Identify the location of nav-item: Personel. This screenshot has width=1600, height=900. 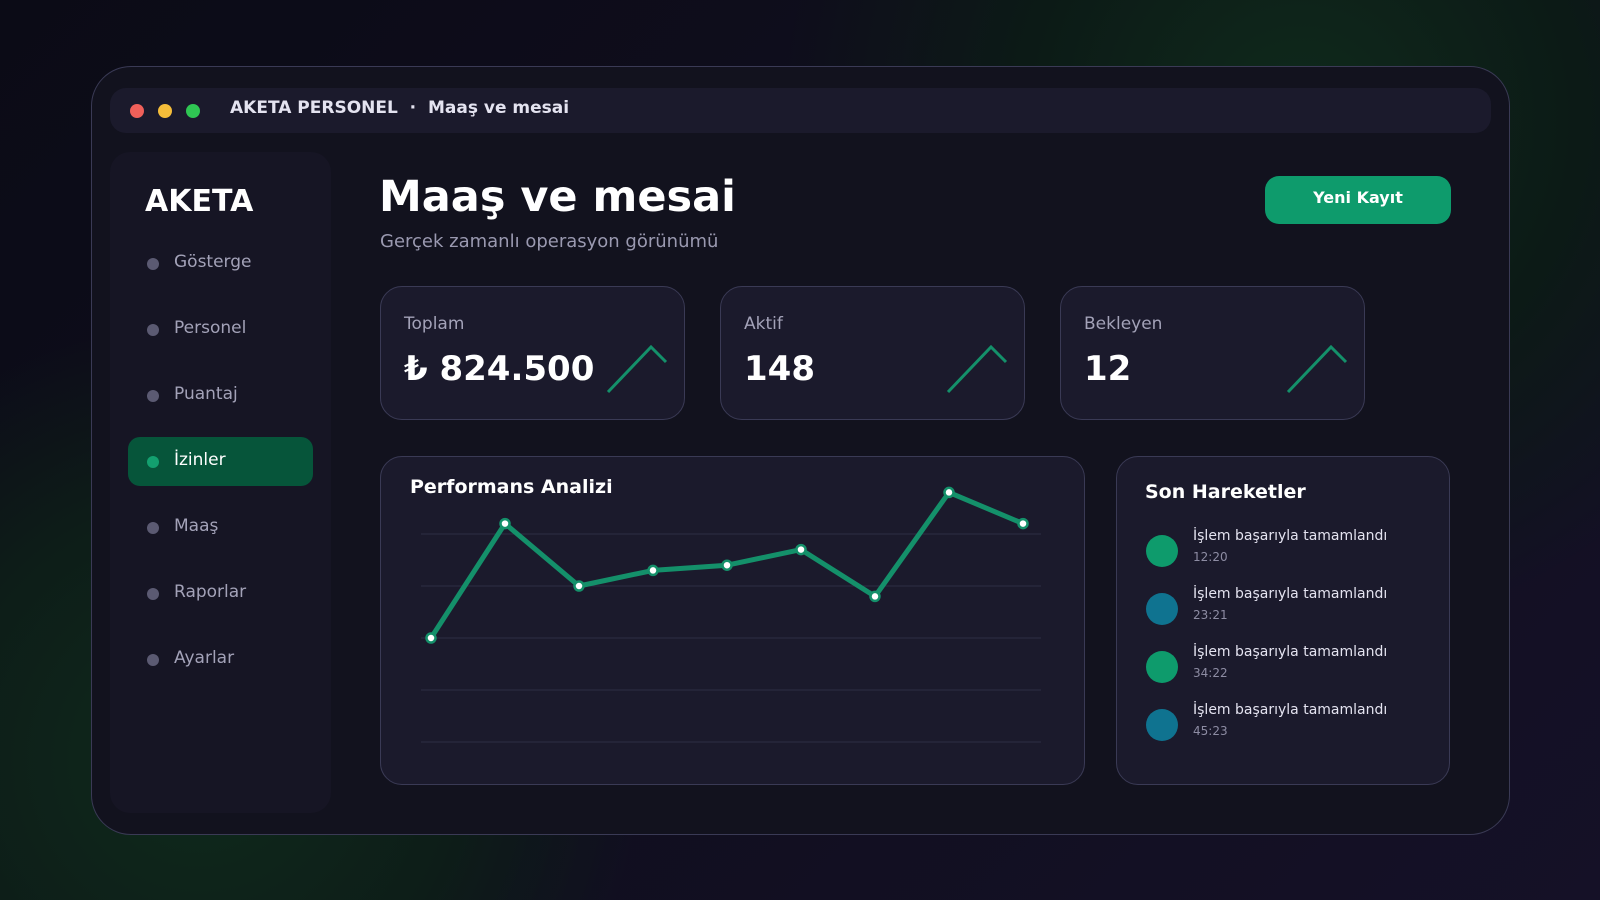
(220, 329).